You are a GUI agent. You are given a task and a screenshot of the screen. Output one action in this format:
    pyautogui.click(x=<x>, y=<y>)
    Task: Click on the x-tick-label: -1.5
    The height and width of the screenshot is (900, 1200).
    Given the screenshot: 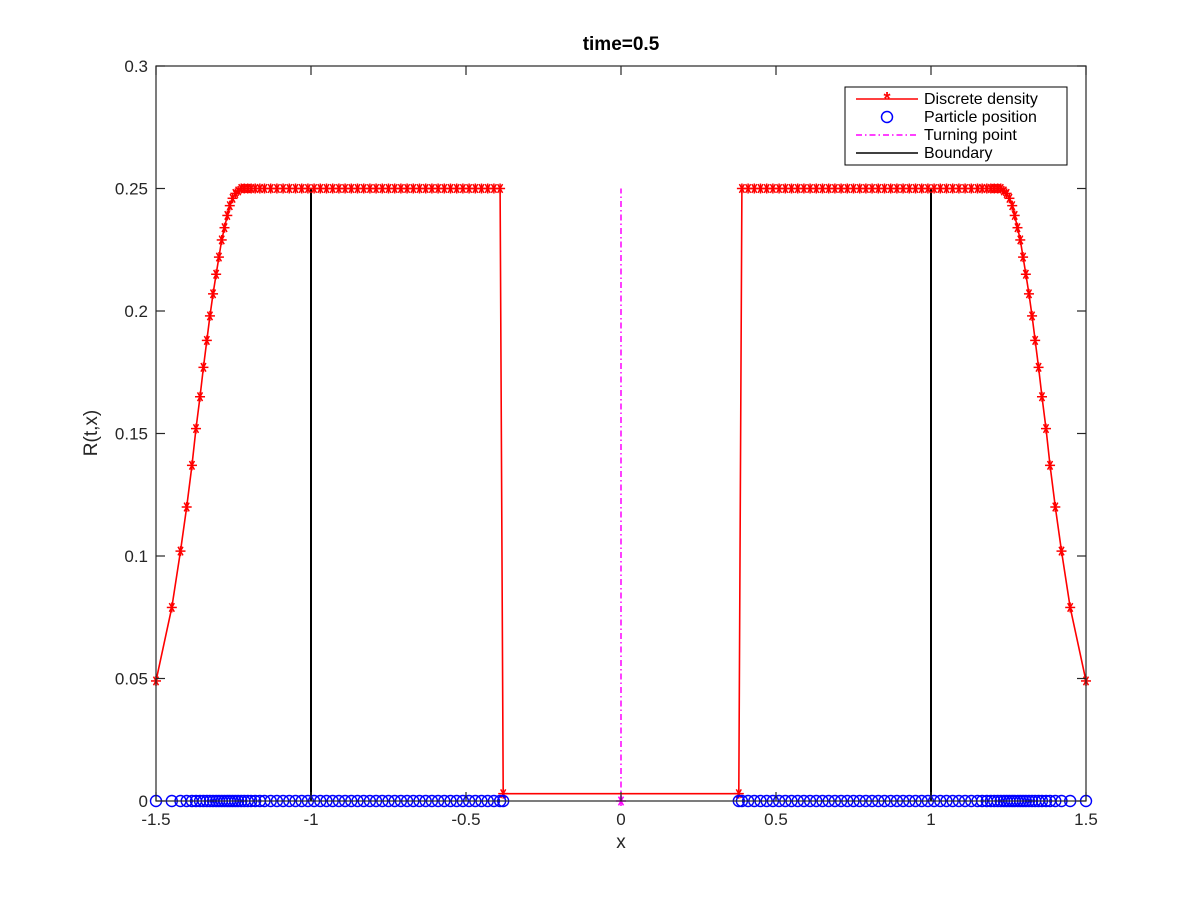 What is the action you would take?
    pyautogui.click(x=155, y=819)
    